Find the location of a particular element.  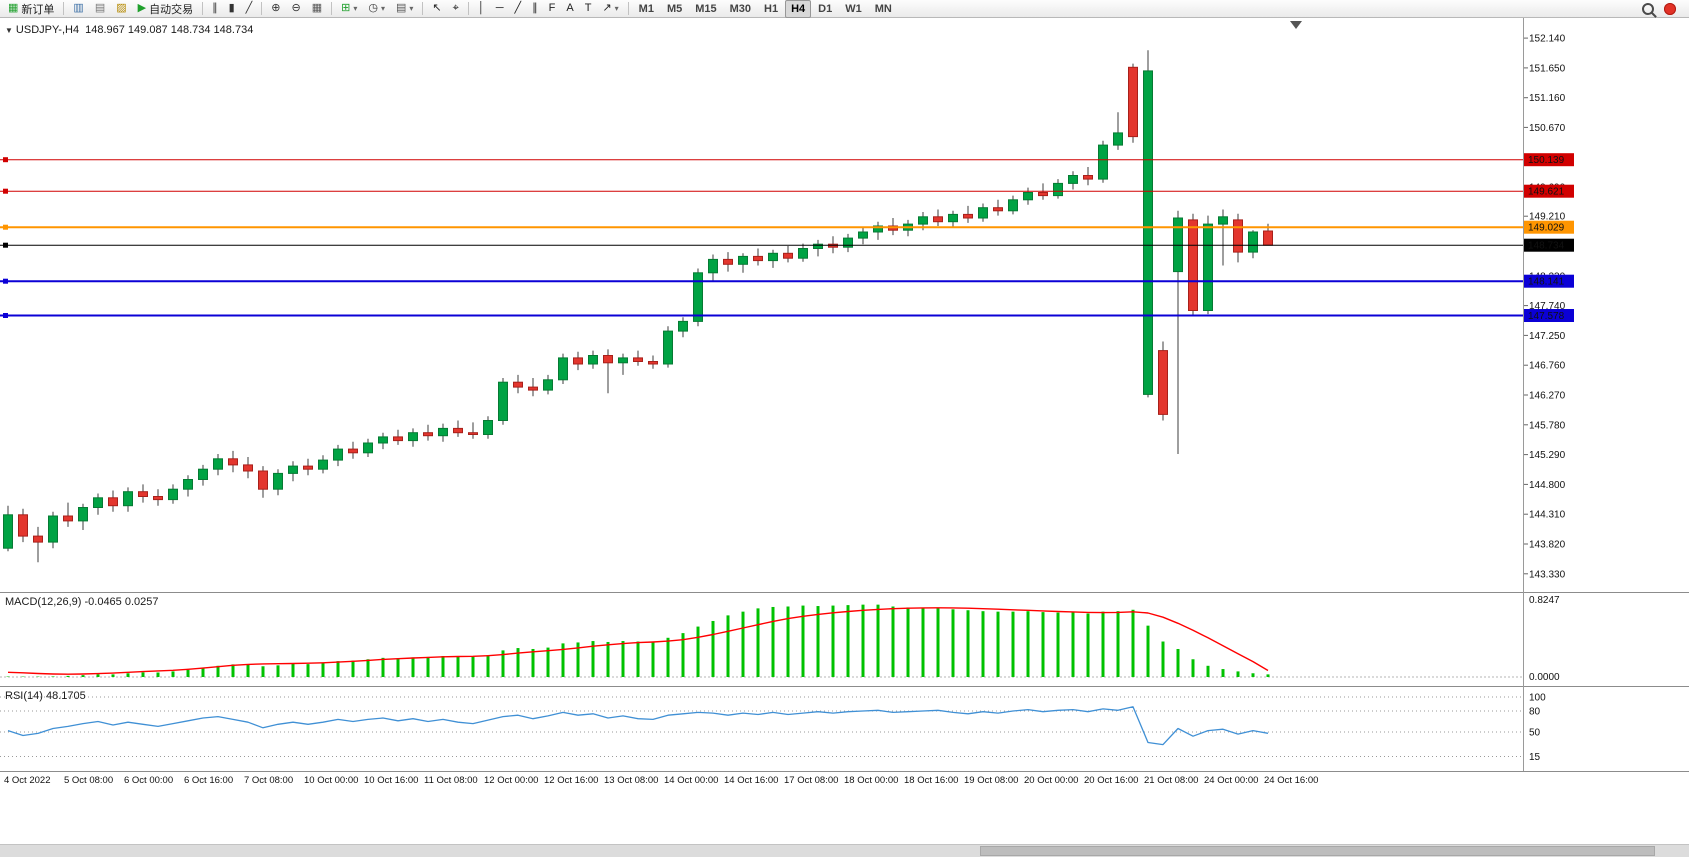

price-axis-label: 144.310 is located at coordinates (1547, 515).